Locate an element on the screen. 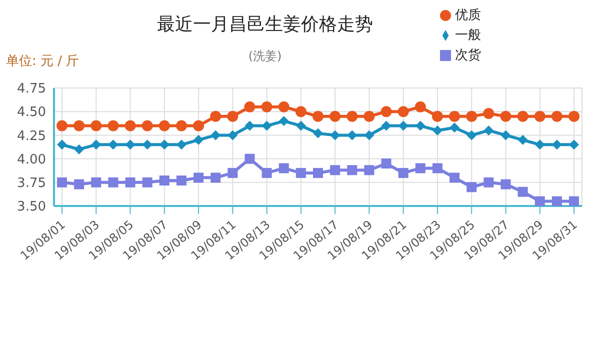 Image resolution: width=600 pixels, height=350 pixels. y-axis-title: 单位: 元 / 斤 is located at coordinates (43, 61).